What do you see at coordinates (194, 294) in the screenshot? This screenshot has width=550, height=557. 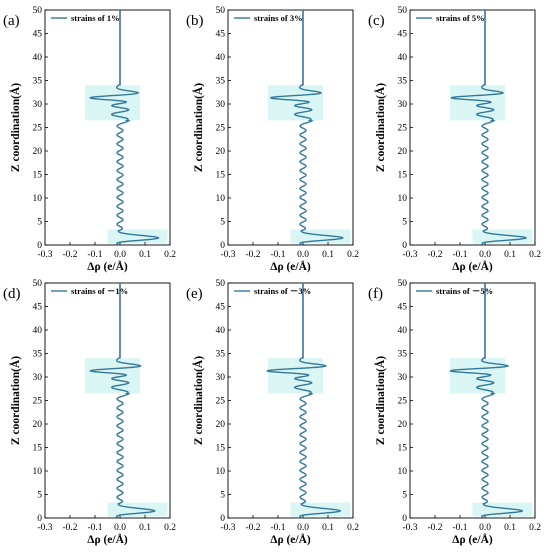 I see `panel-label: (e)` at bounding box center [194, 294].